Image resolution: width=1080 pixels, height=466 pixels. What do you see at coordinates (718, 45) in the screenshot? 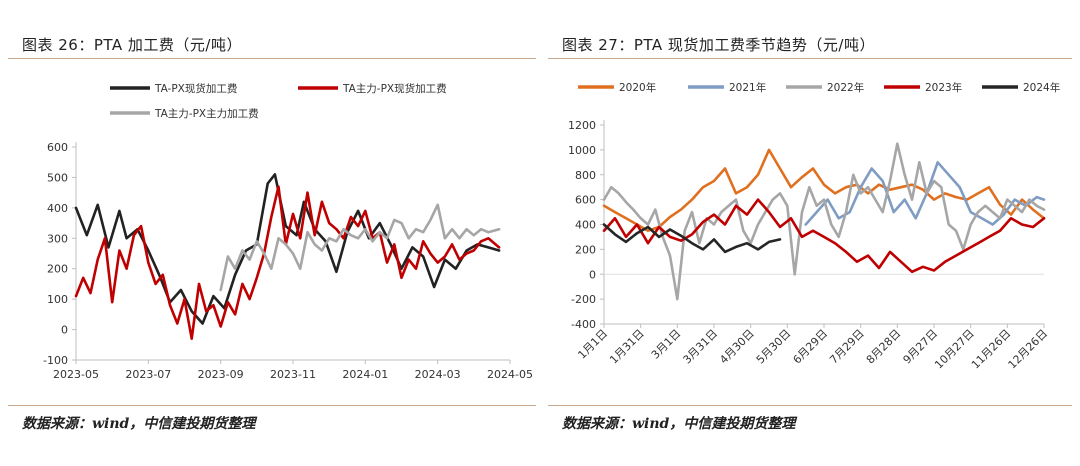
I see `figure-title: 图表 27：PTA 现货加工费季节趋势（元/吨）` at bounding box center [718, 45].